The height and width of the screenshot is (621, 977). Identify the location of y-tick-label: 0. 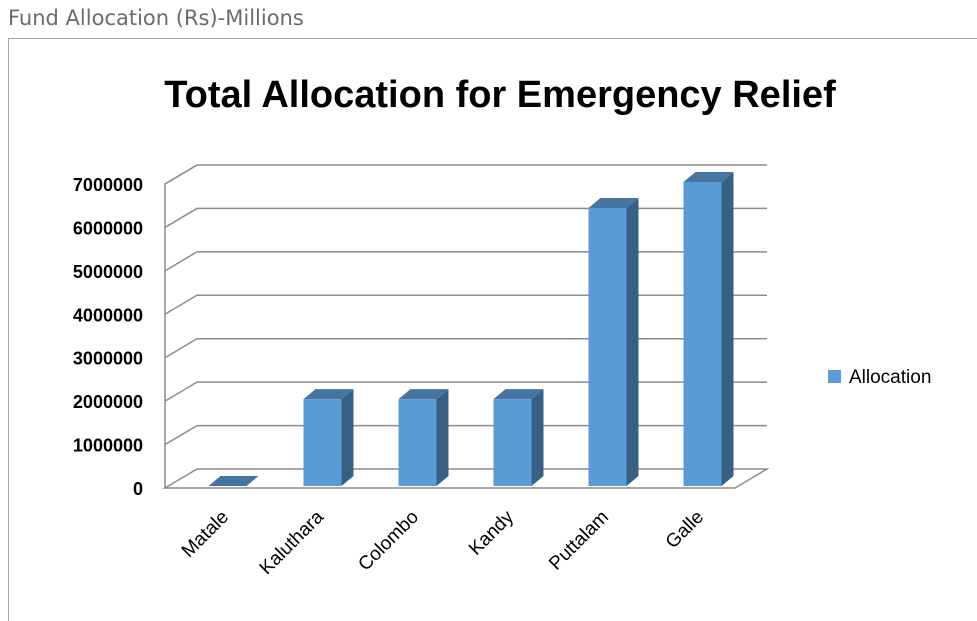
(138, 489).